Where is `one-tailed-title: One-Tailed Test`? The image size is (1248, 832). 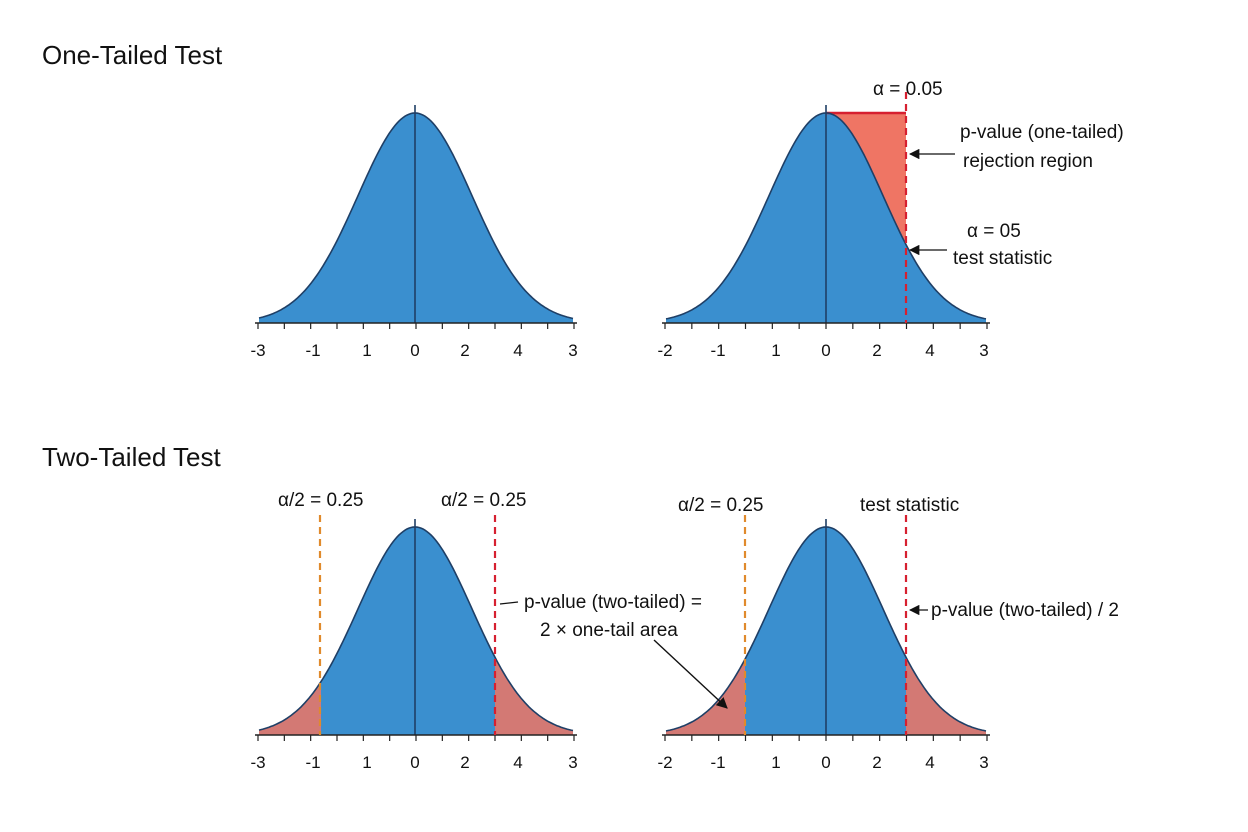 one-tailed-title: One-Tailed Test is located at coordinates (132, 55).